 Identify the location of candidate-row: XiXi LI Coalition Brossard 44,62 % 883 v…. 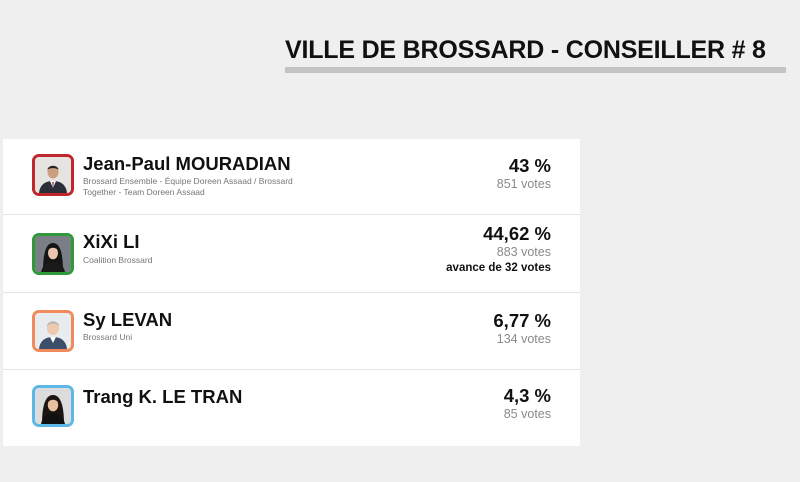
(291, 254).